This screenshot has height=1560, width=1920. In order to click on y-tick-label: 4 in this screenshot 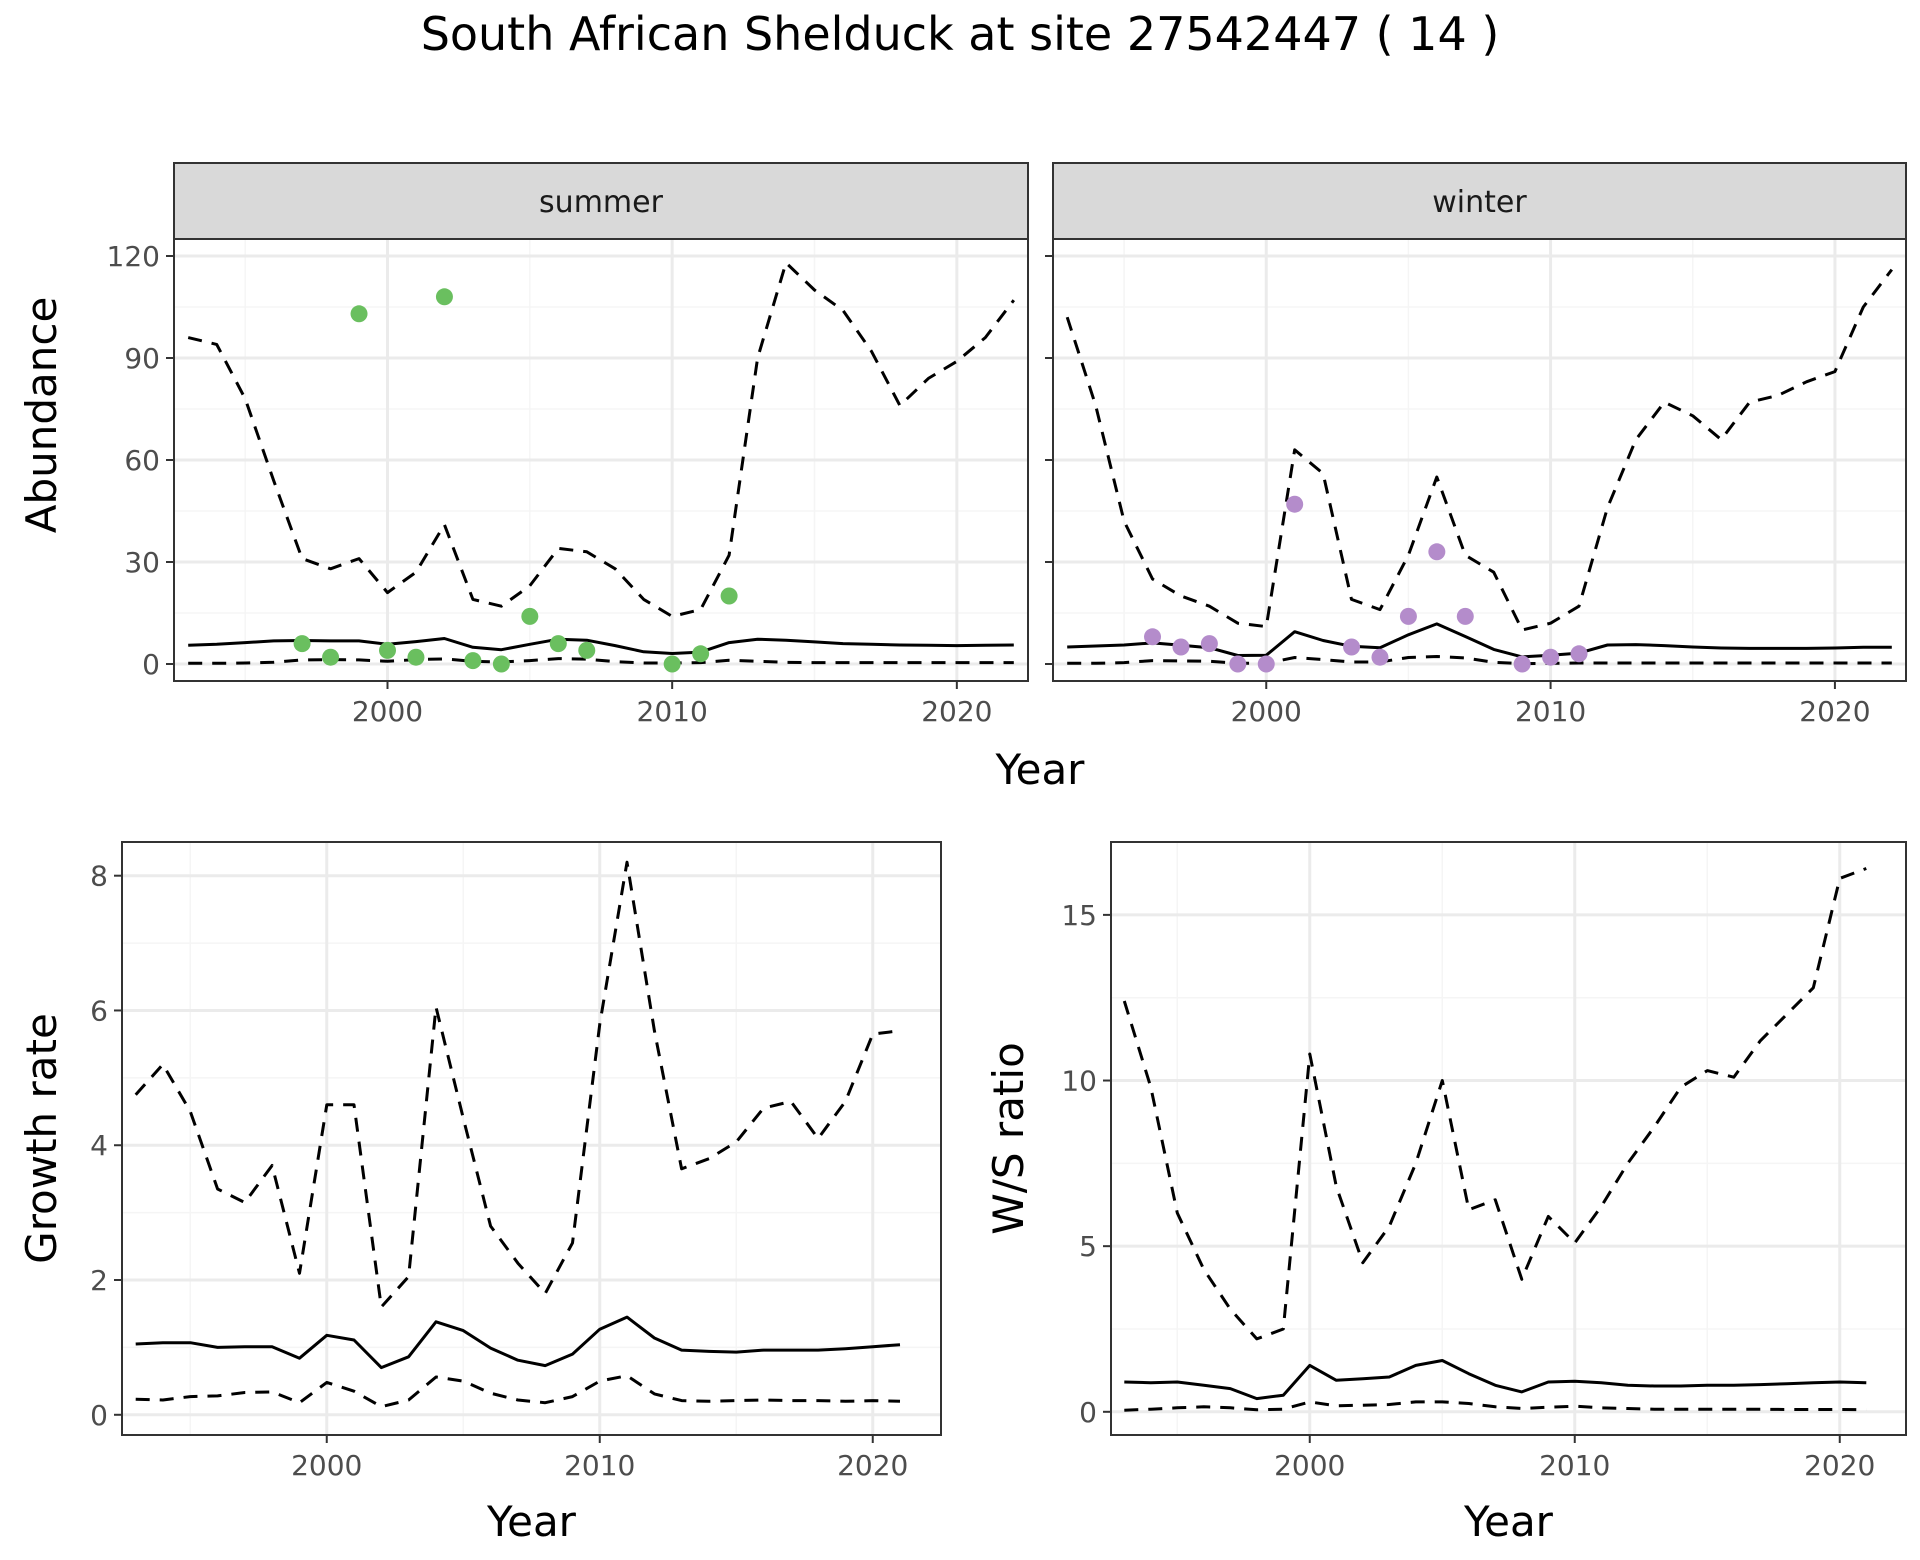, I will do `click(99, 1145)`.